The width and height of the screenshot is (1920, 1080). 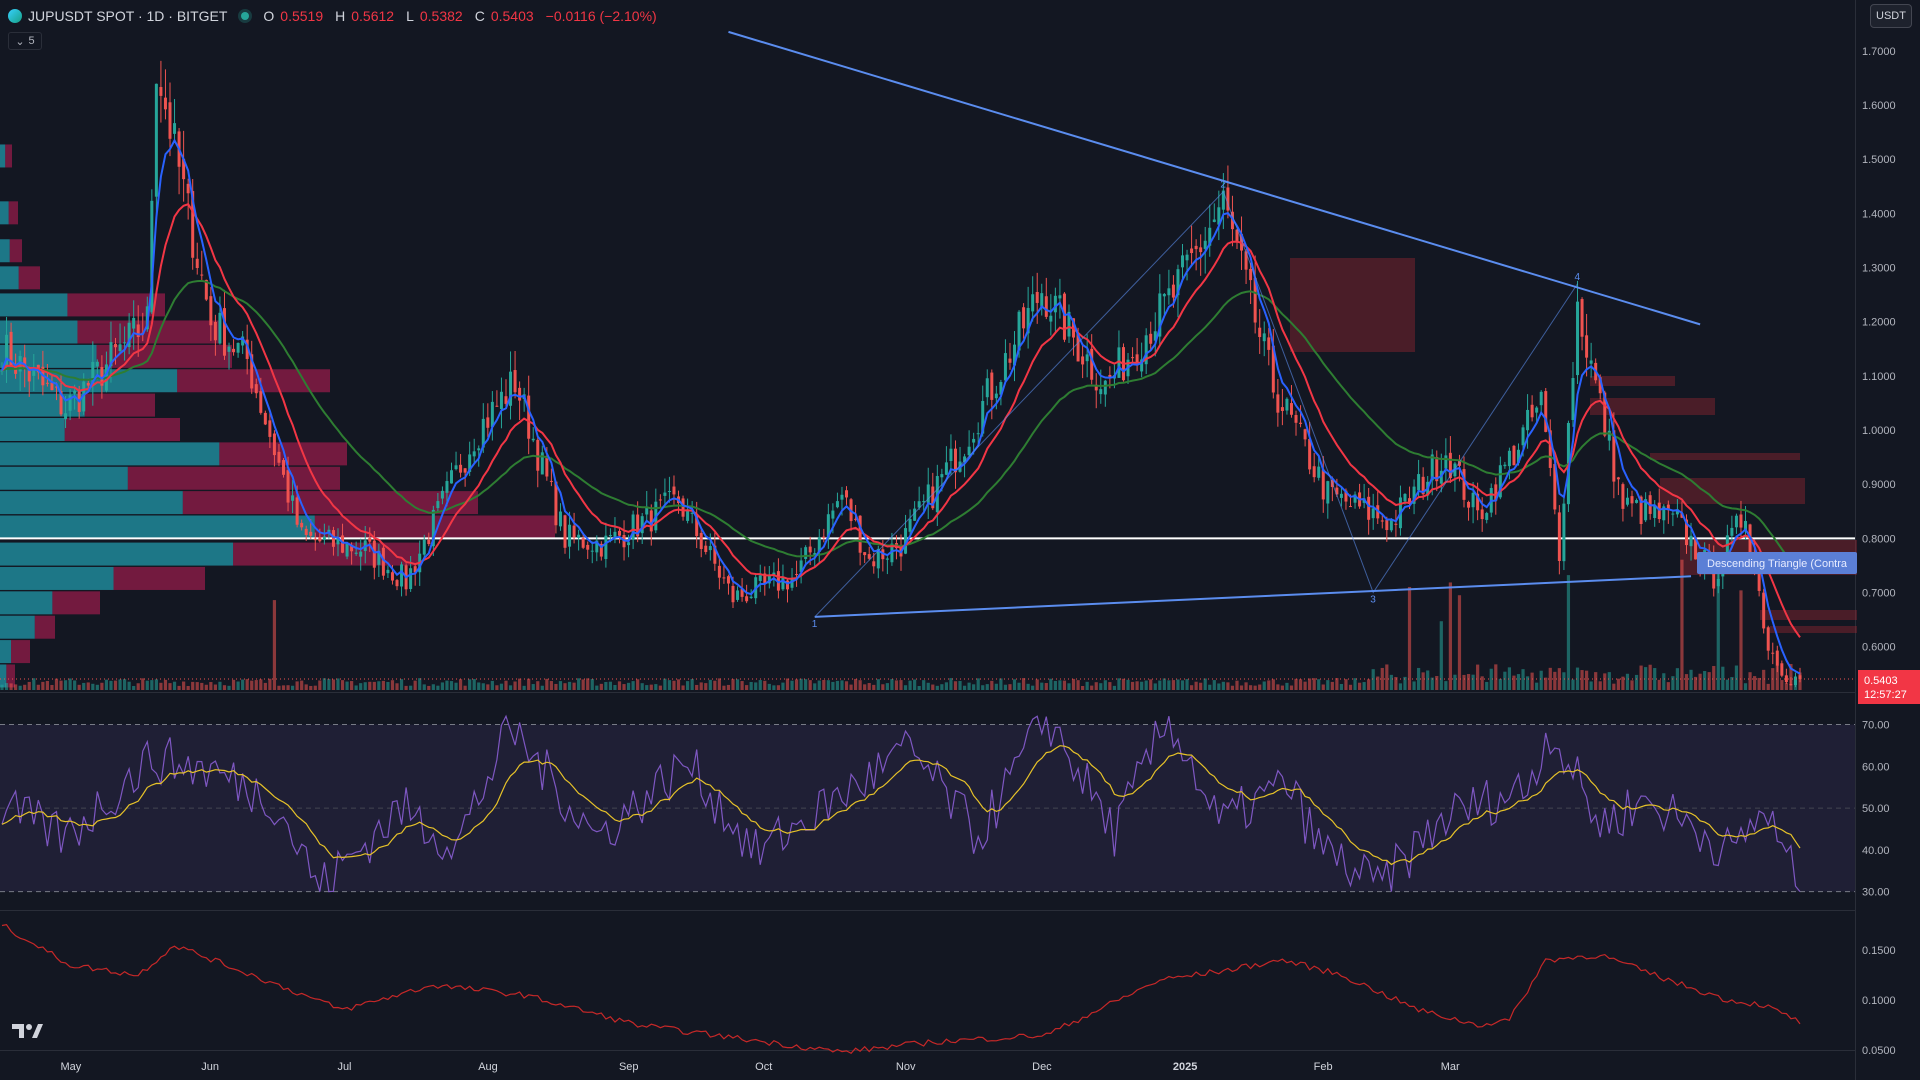 What do you see at coordinates (601, 16) in the screenshot?
I see `change-value: −0.0116 (−2.10%)` at bounding box center [601, 16].